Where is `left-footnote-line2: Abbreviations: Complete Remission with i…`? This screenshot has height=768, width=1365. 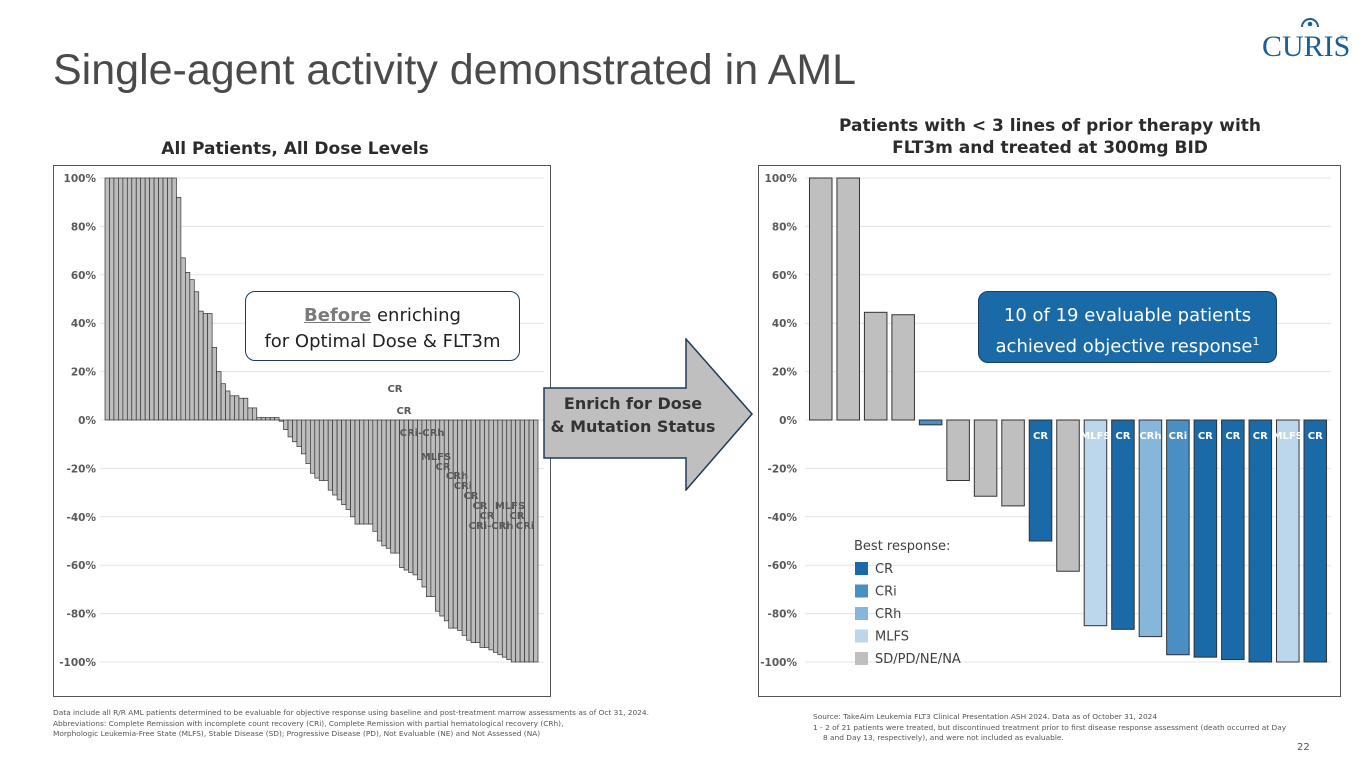
left-footnote-line2: Abbreviations: Complete Remission with i… is located at coordinates (308, 723).